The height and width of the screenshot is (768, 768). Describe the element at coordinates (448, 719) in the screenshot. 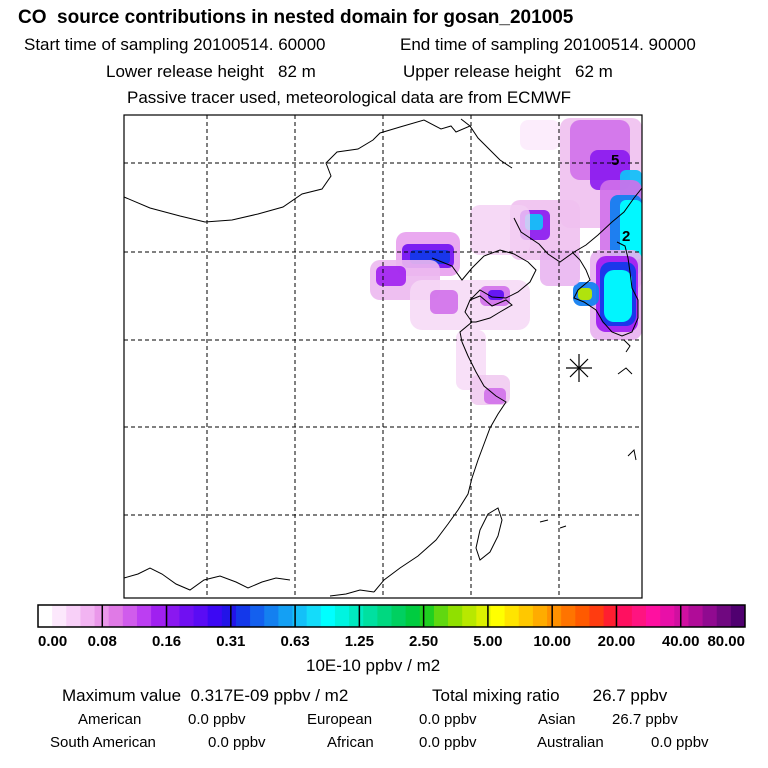

I see `region-european-value: 0.0 ppbv` at that location.